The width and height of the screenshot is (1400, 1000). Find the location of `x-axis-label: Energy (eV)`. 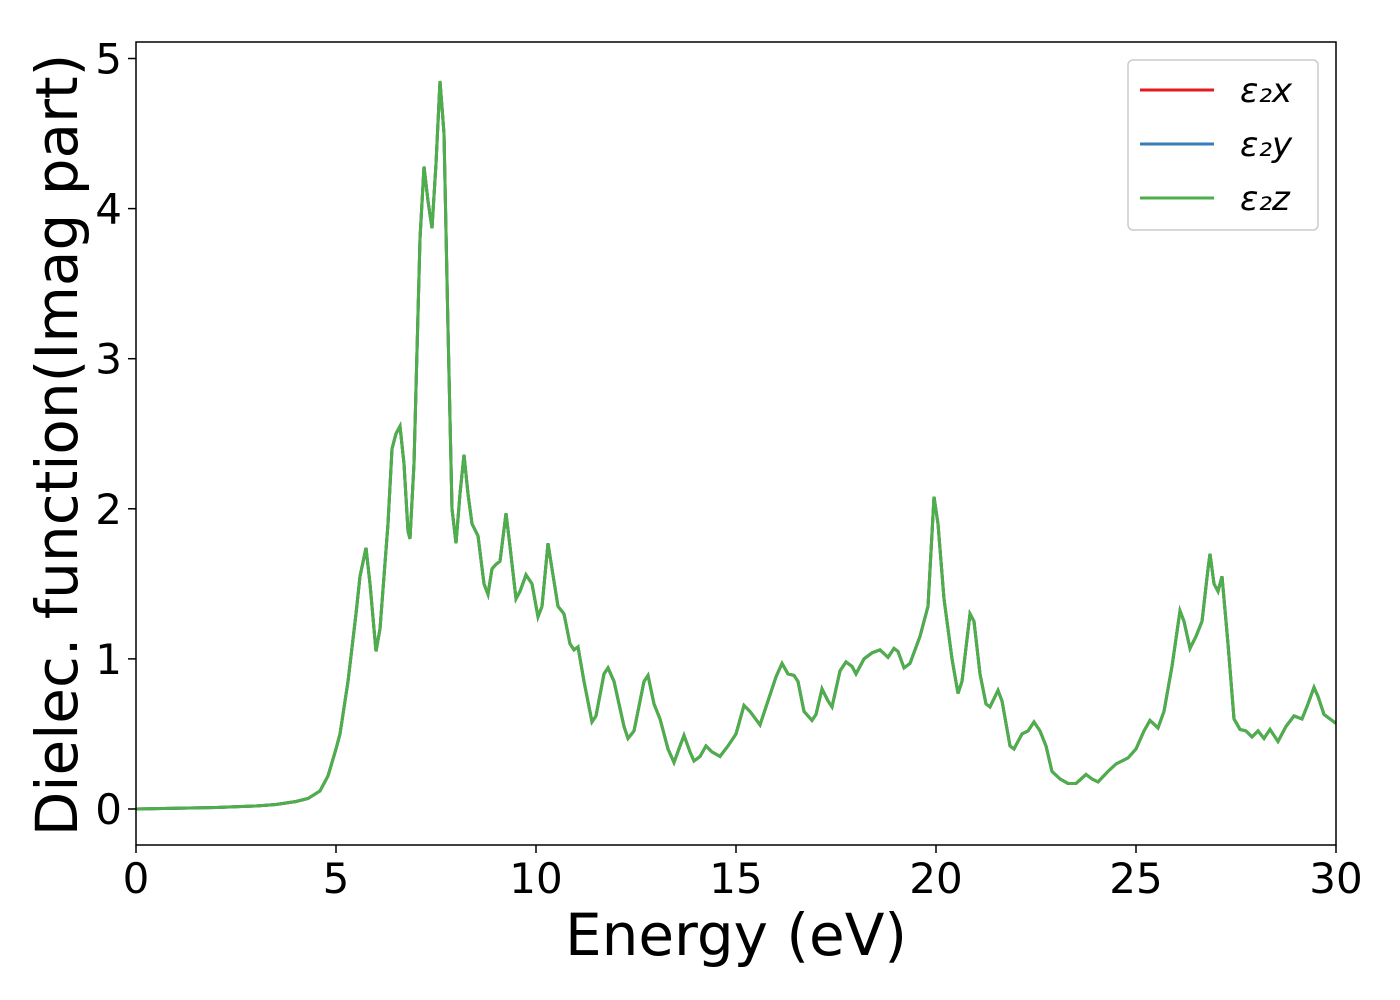

x-axis-label: Energy (eV) is located at coordinates (736, 935).